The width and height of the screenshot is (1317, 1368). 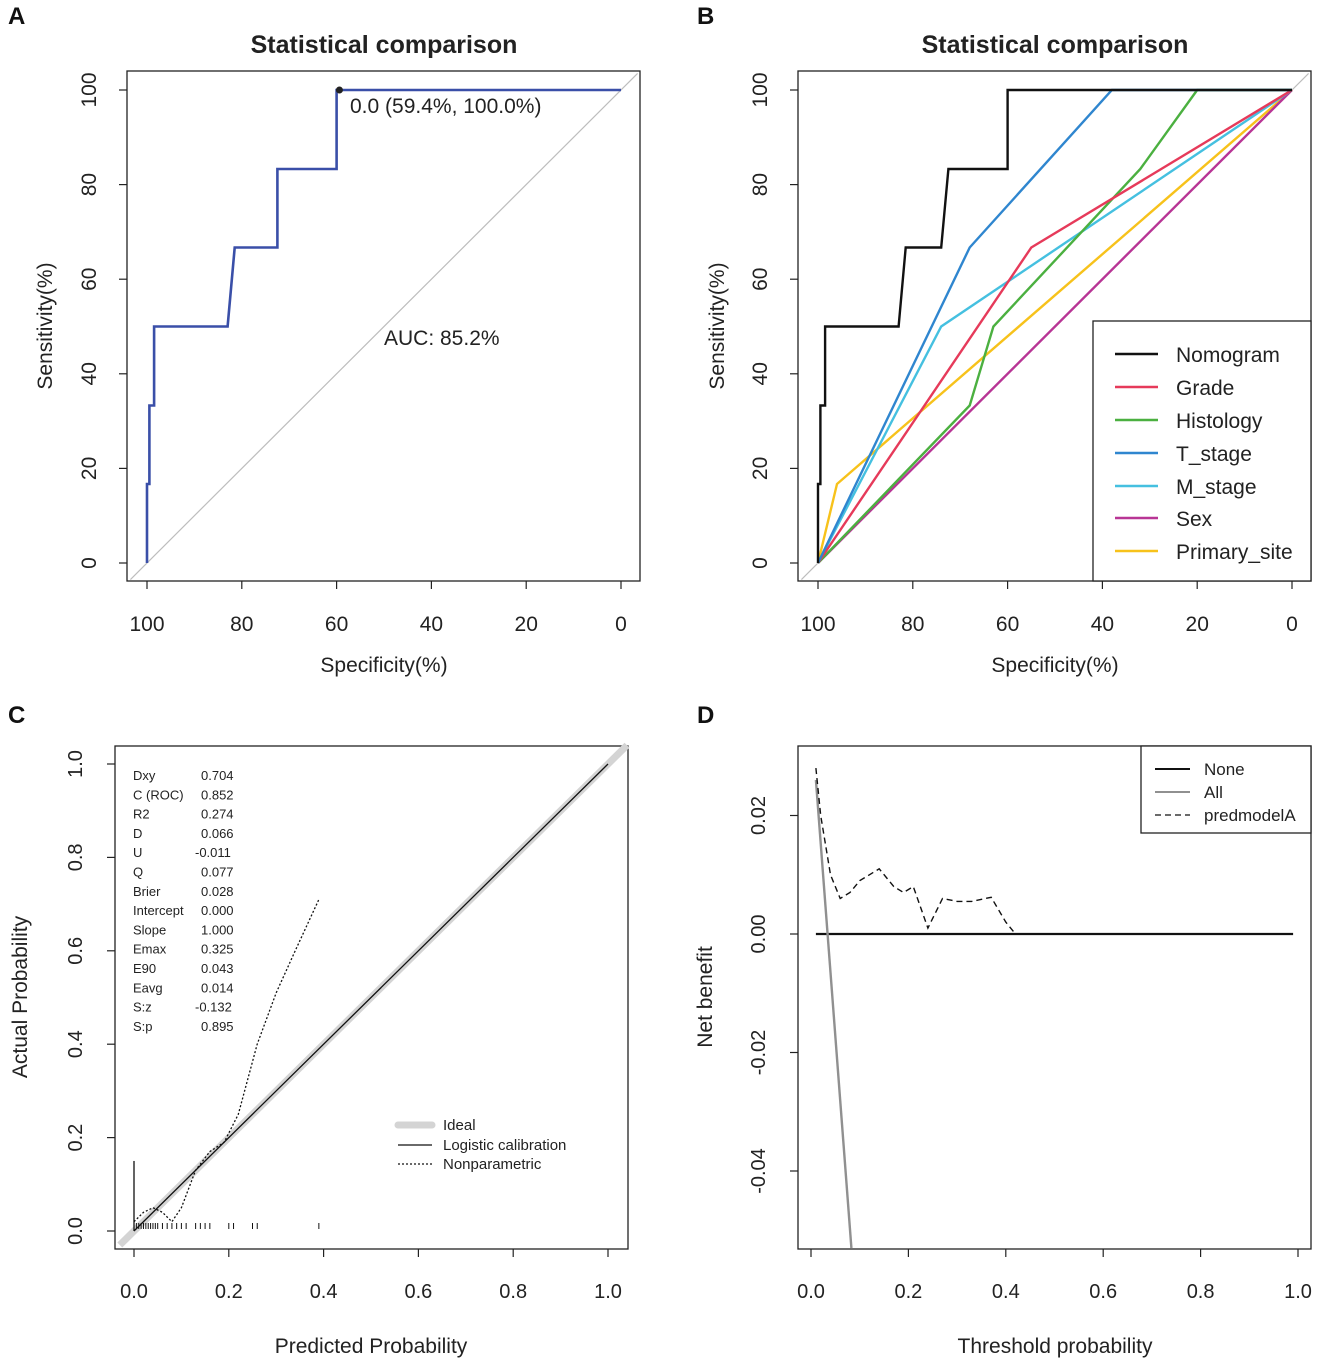 I want to click on stat-name: S:z, so click(x=142, y=1007).